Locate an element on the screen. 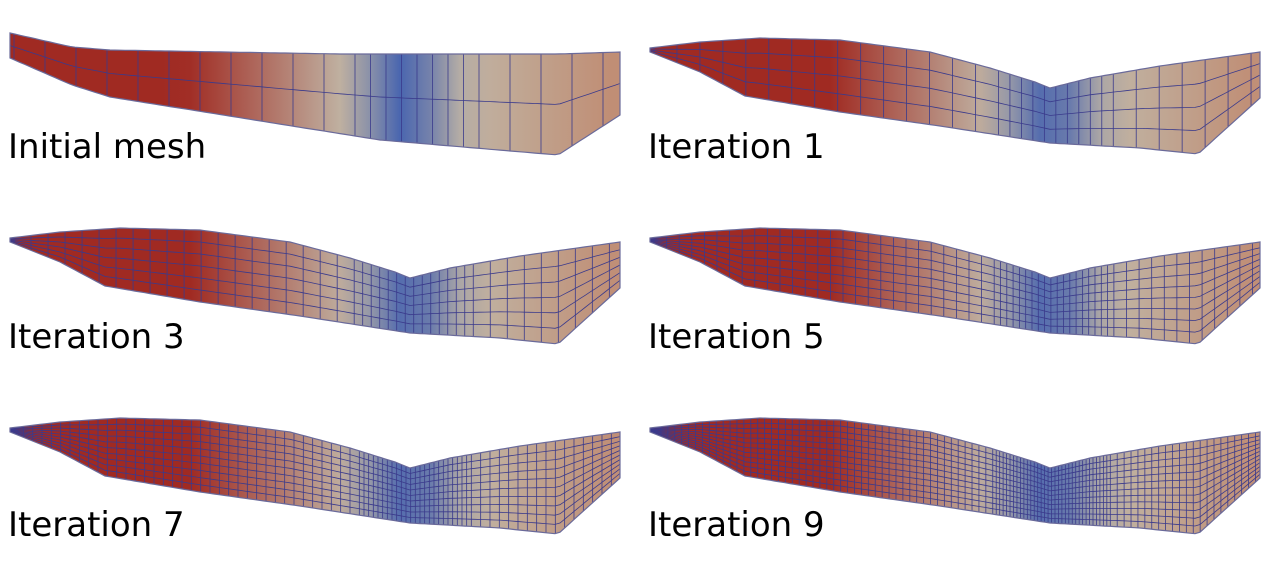 The image size is (1280, 585). panel-label-iteration-7: Iteration 7 is located at coordinates (96, 525).